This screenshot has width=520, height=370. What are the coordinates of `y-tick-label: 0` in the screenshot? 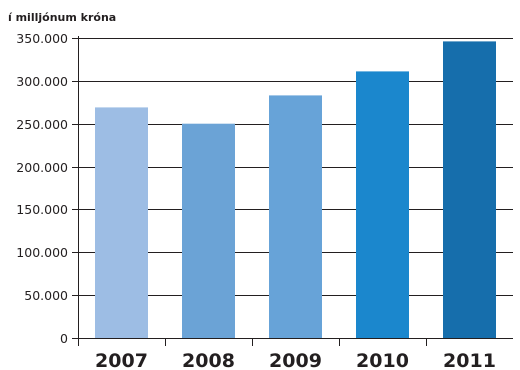 It's located at (64, 338).